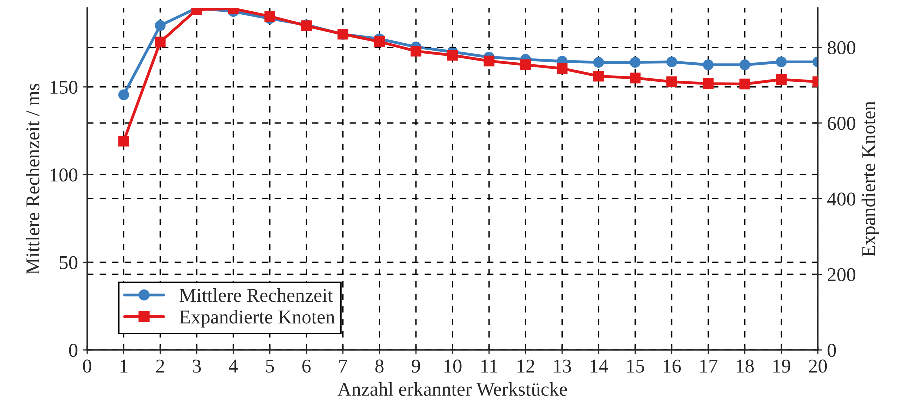 The width and height of the screenshot is (901, 412). I want to click on x-tick-label: 19, so click(782, 366).